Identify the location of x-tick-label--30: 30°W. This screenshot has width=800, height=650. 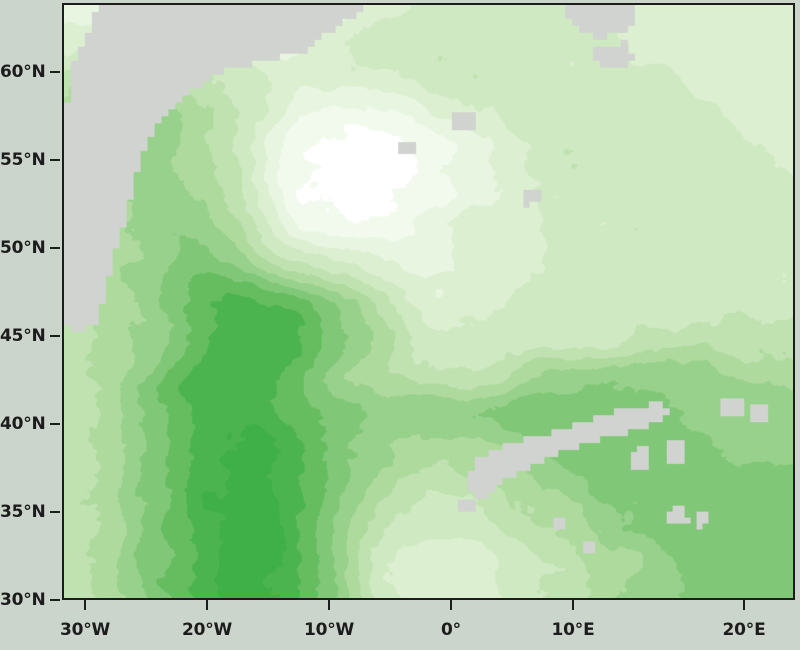
(85, 630).